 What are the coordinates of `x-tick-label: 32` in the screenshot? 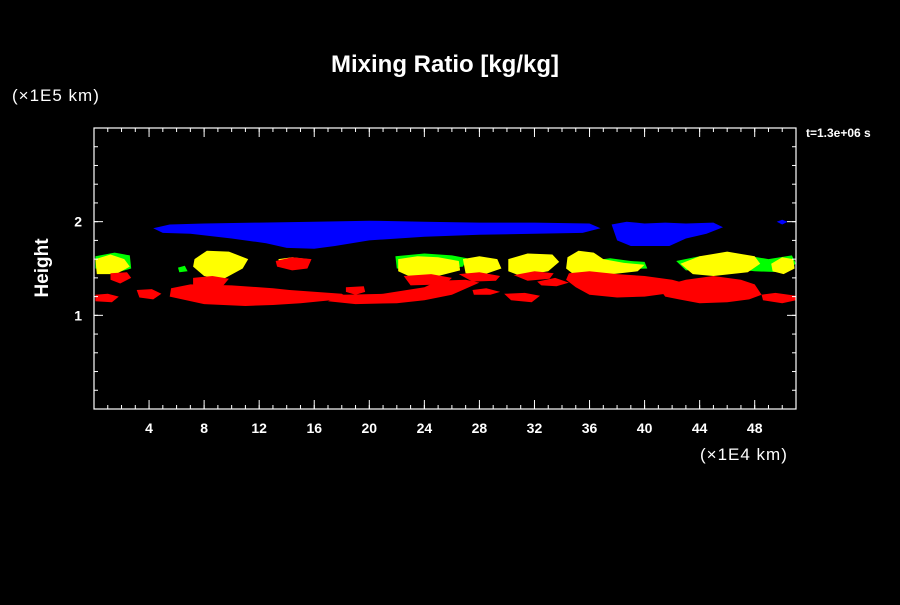 It's located at (535, 428).